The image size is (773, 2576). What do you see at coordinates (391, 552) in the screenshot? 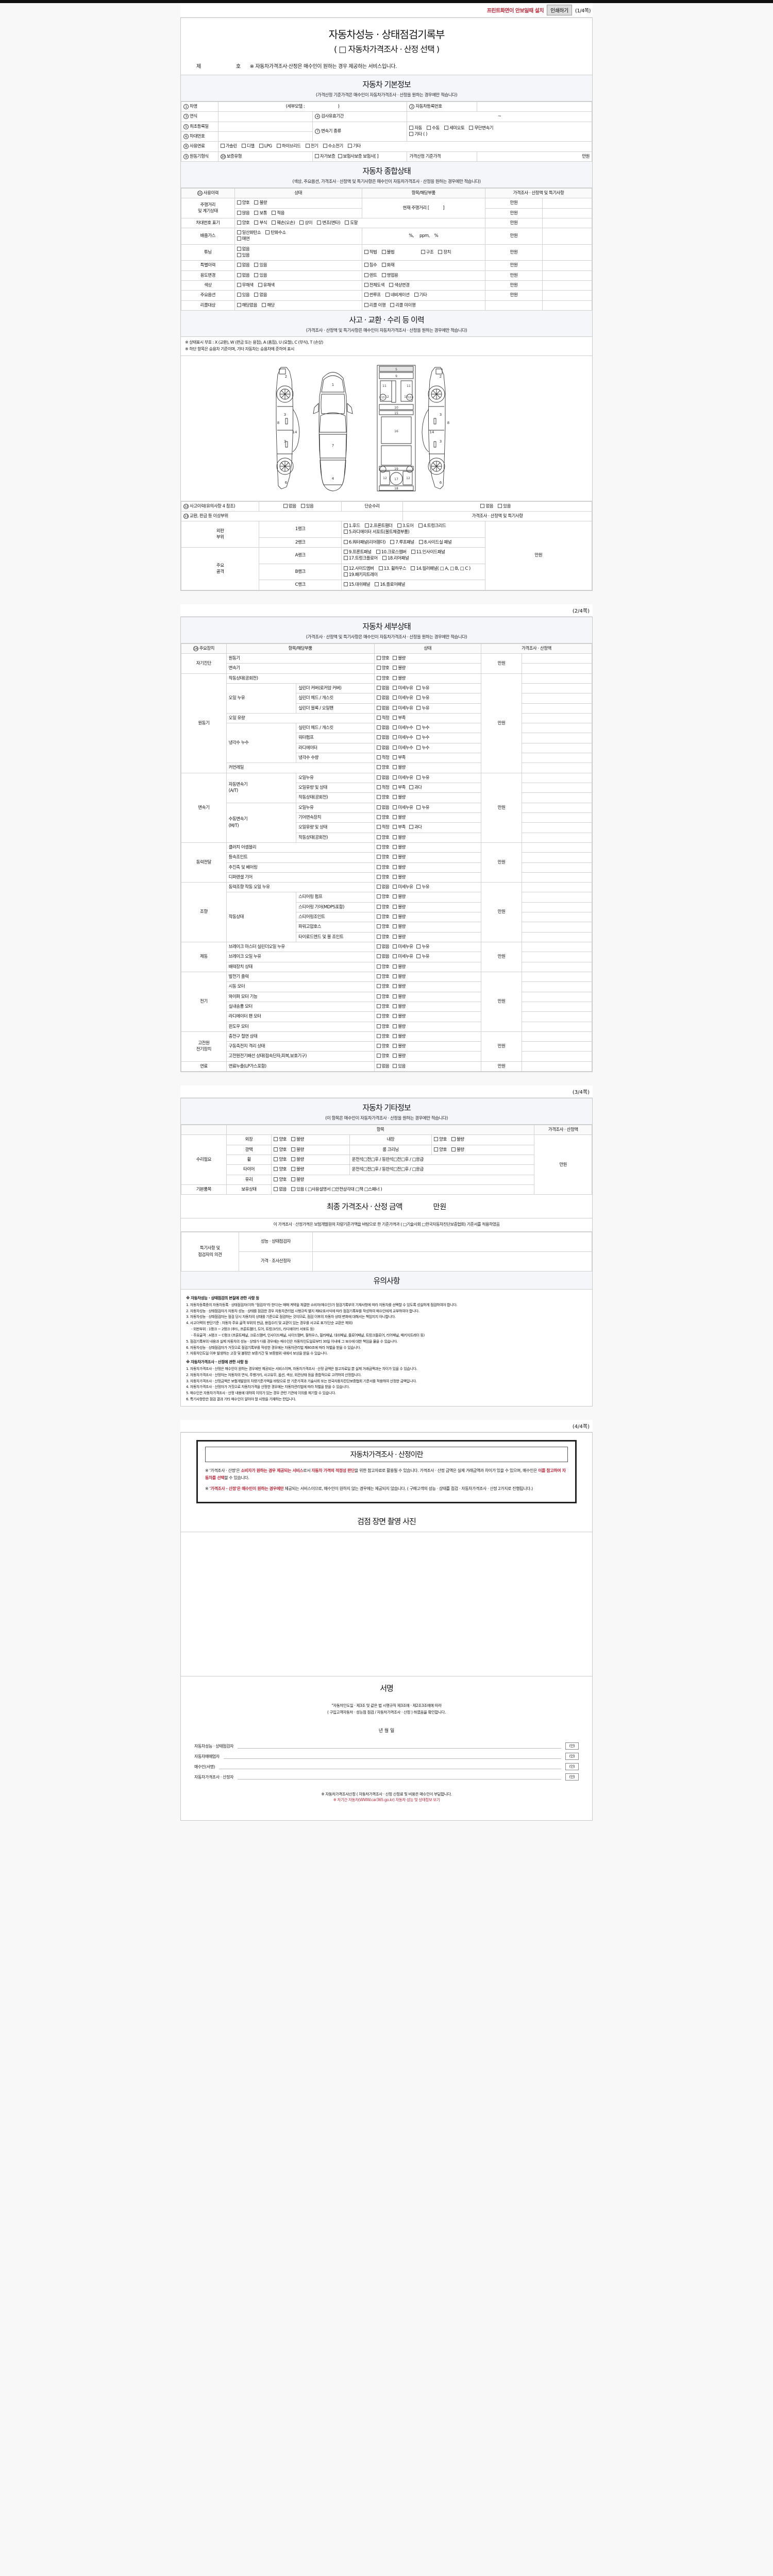
I see `opt-cross-member: 10.크로스멤버` at bounding box center [391, 552].